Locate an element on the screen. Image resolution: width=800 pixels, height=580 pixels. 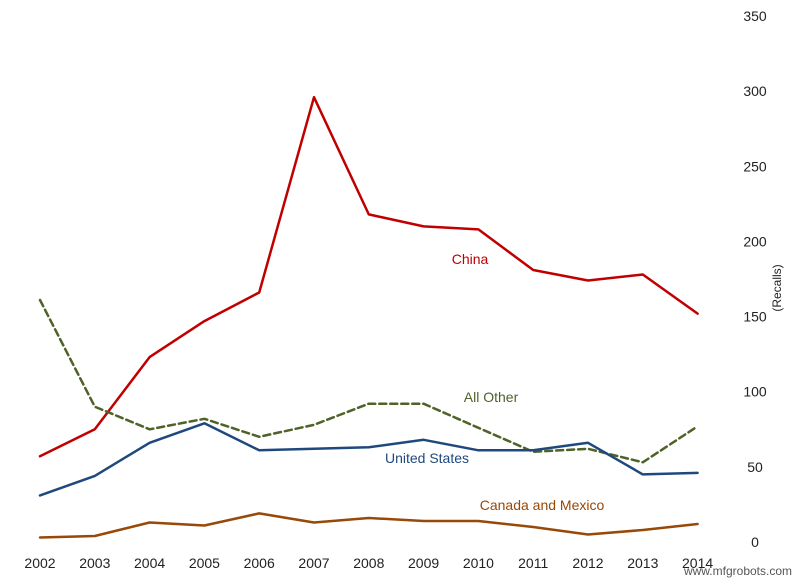
x-tick-label: 2011 is located at coordinates (533, 563).